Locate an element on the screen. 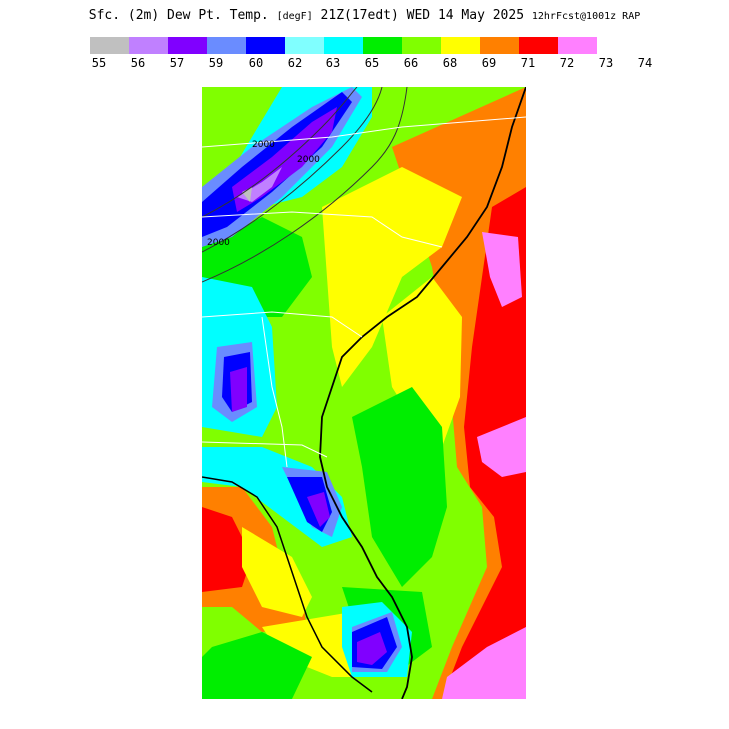 The height and width of the screenshot is (729, 729). legend-tick-label: 66 is located at coordinates (411, 63).